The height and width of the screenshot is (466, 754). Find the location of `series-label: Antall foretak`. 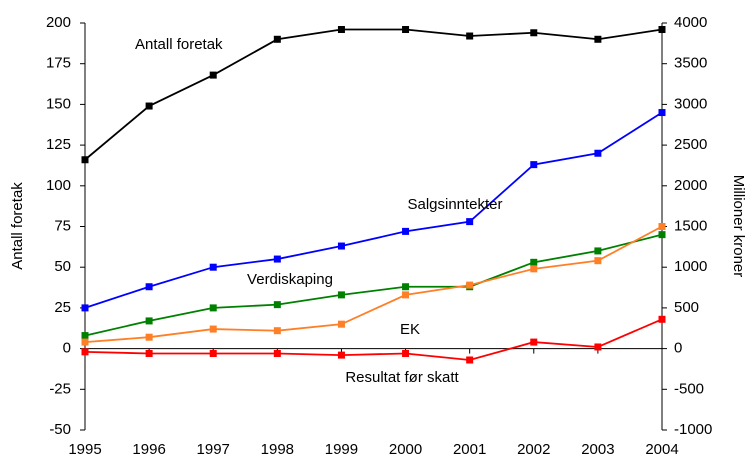

series-label: Antall foretak is located at coordinates (179, 44).